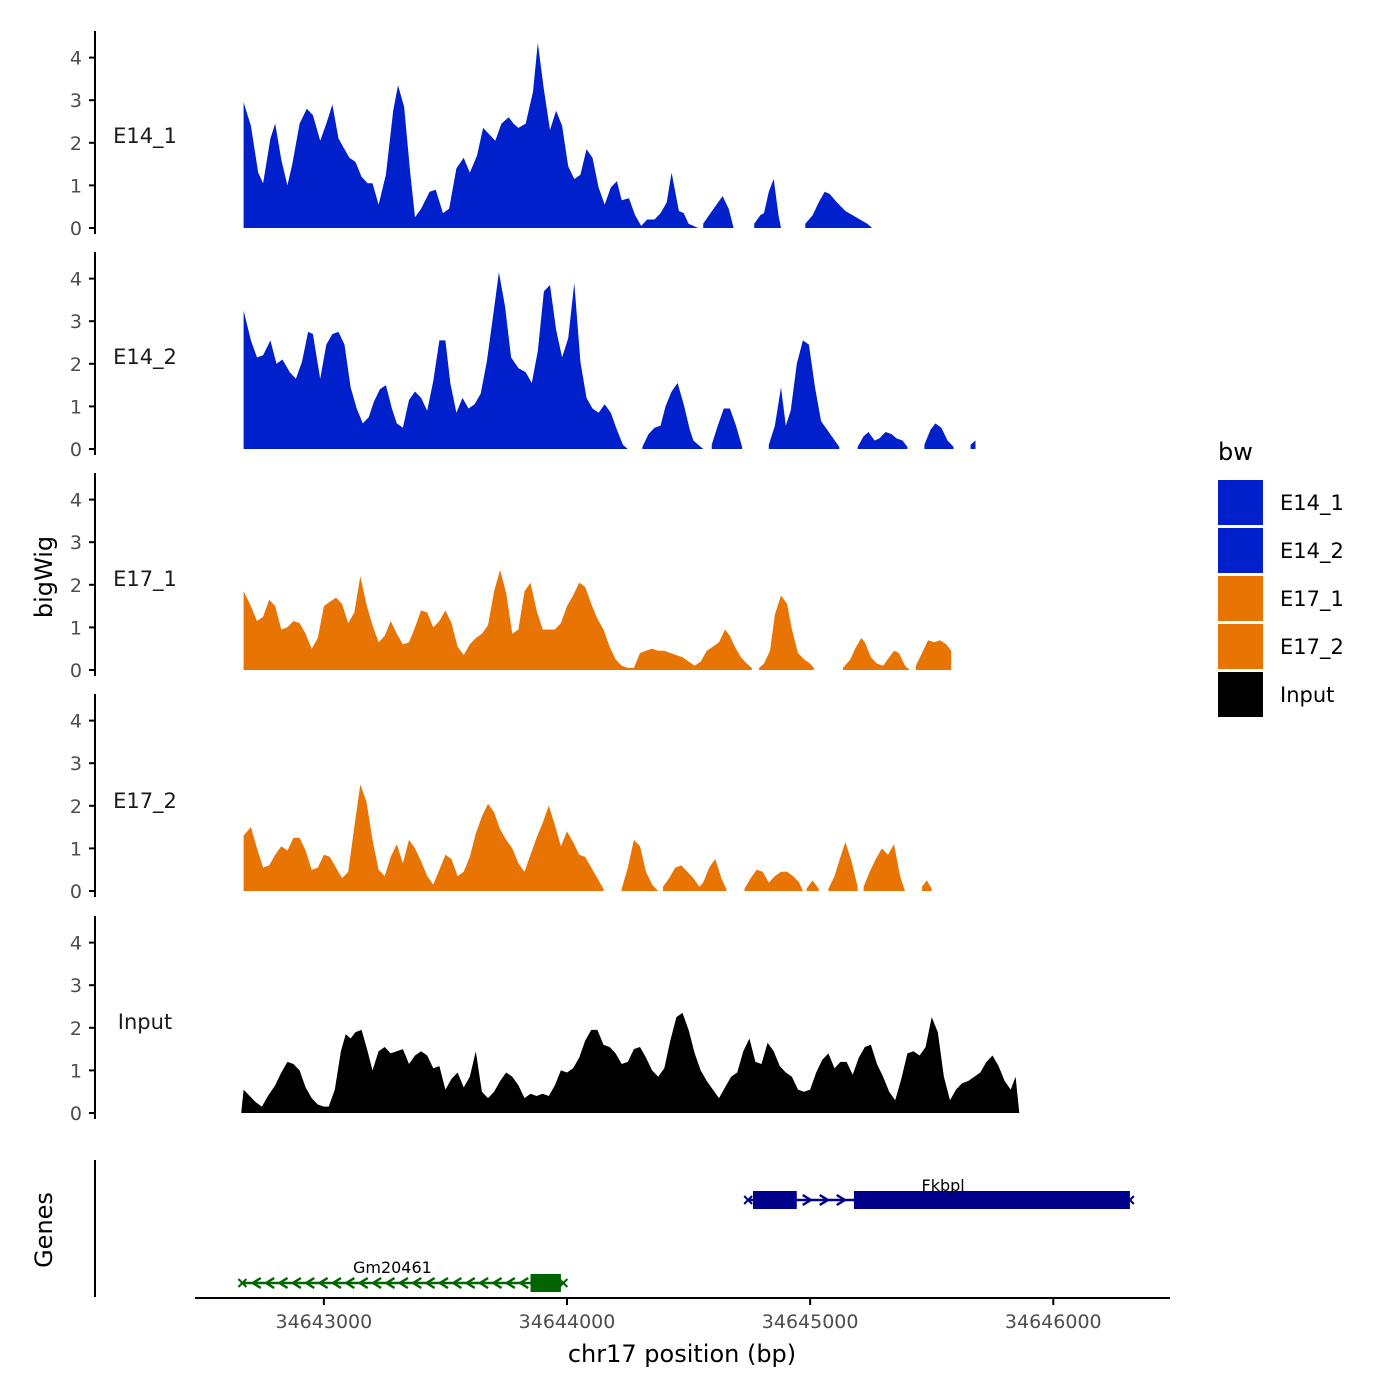 This screenshot has height=1400, width=1400. What do you see at coordinates (145, 801) in the screenshot?
I see `track-label-E17_2: E17_2` at bounding box center [145, 801].